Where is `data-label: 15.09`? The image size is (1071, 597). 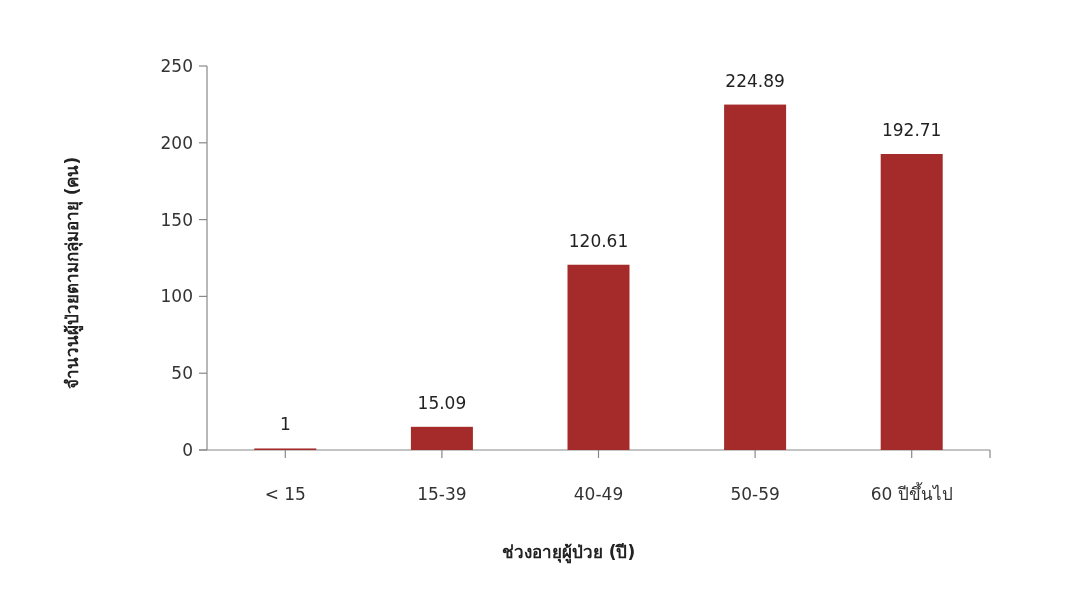 data-label: 15.09 is located at coordinates (442, 402).